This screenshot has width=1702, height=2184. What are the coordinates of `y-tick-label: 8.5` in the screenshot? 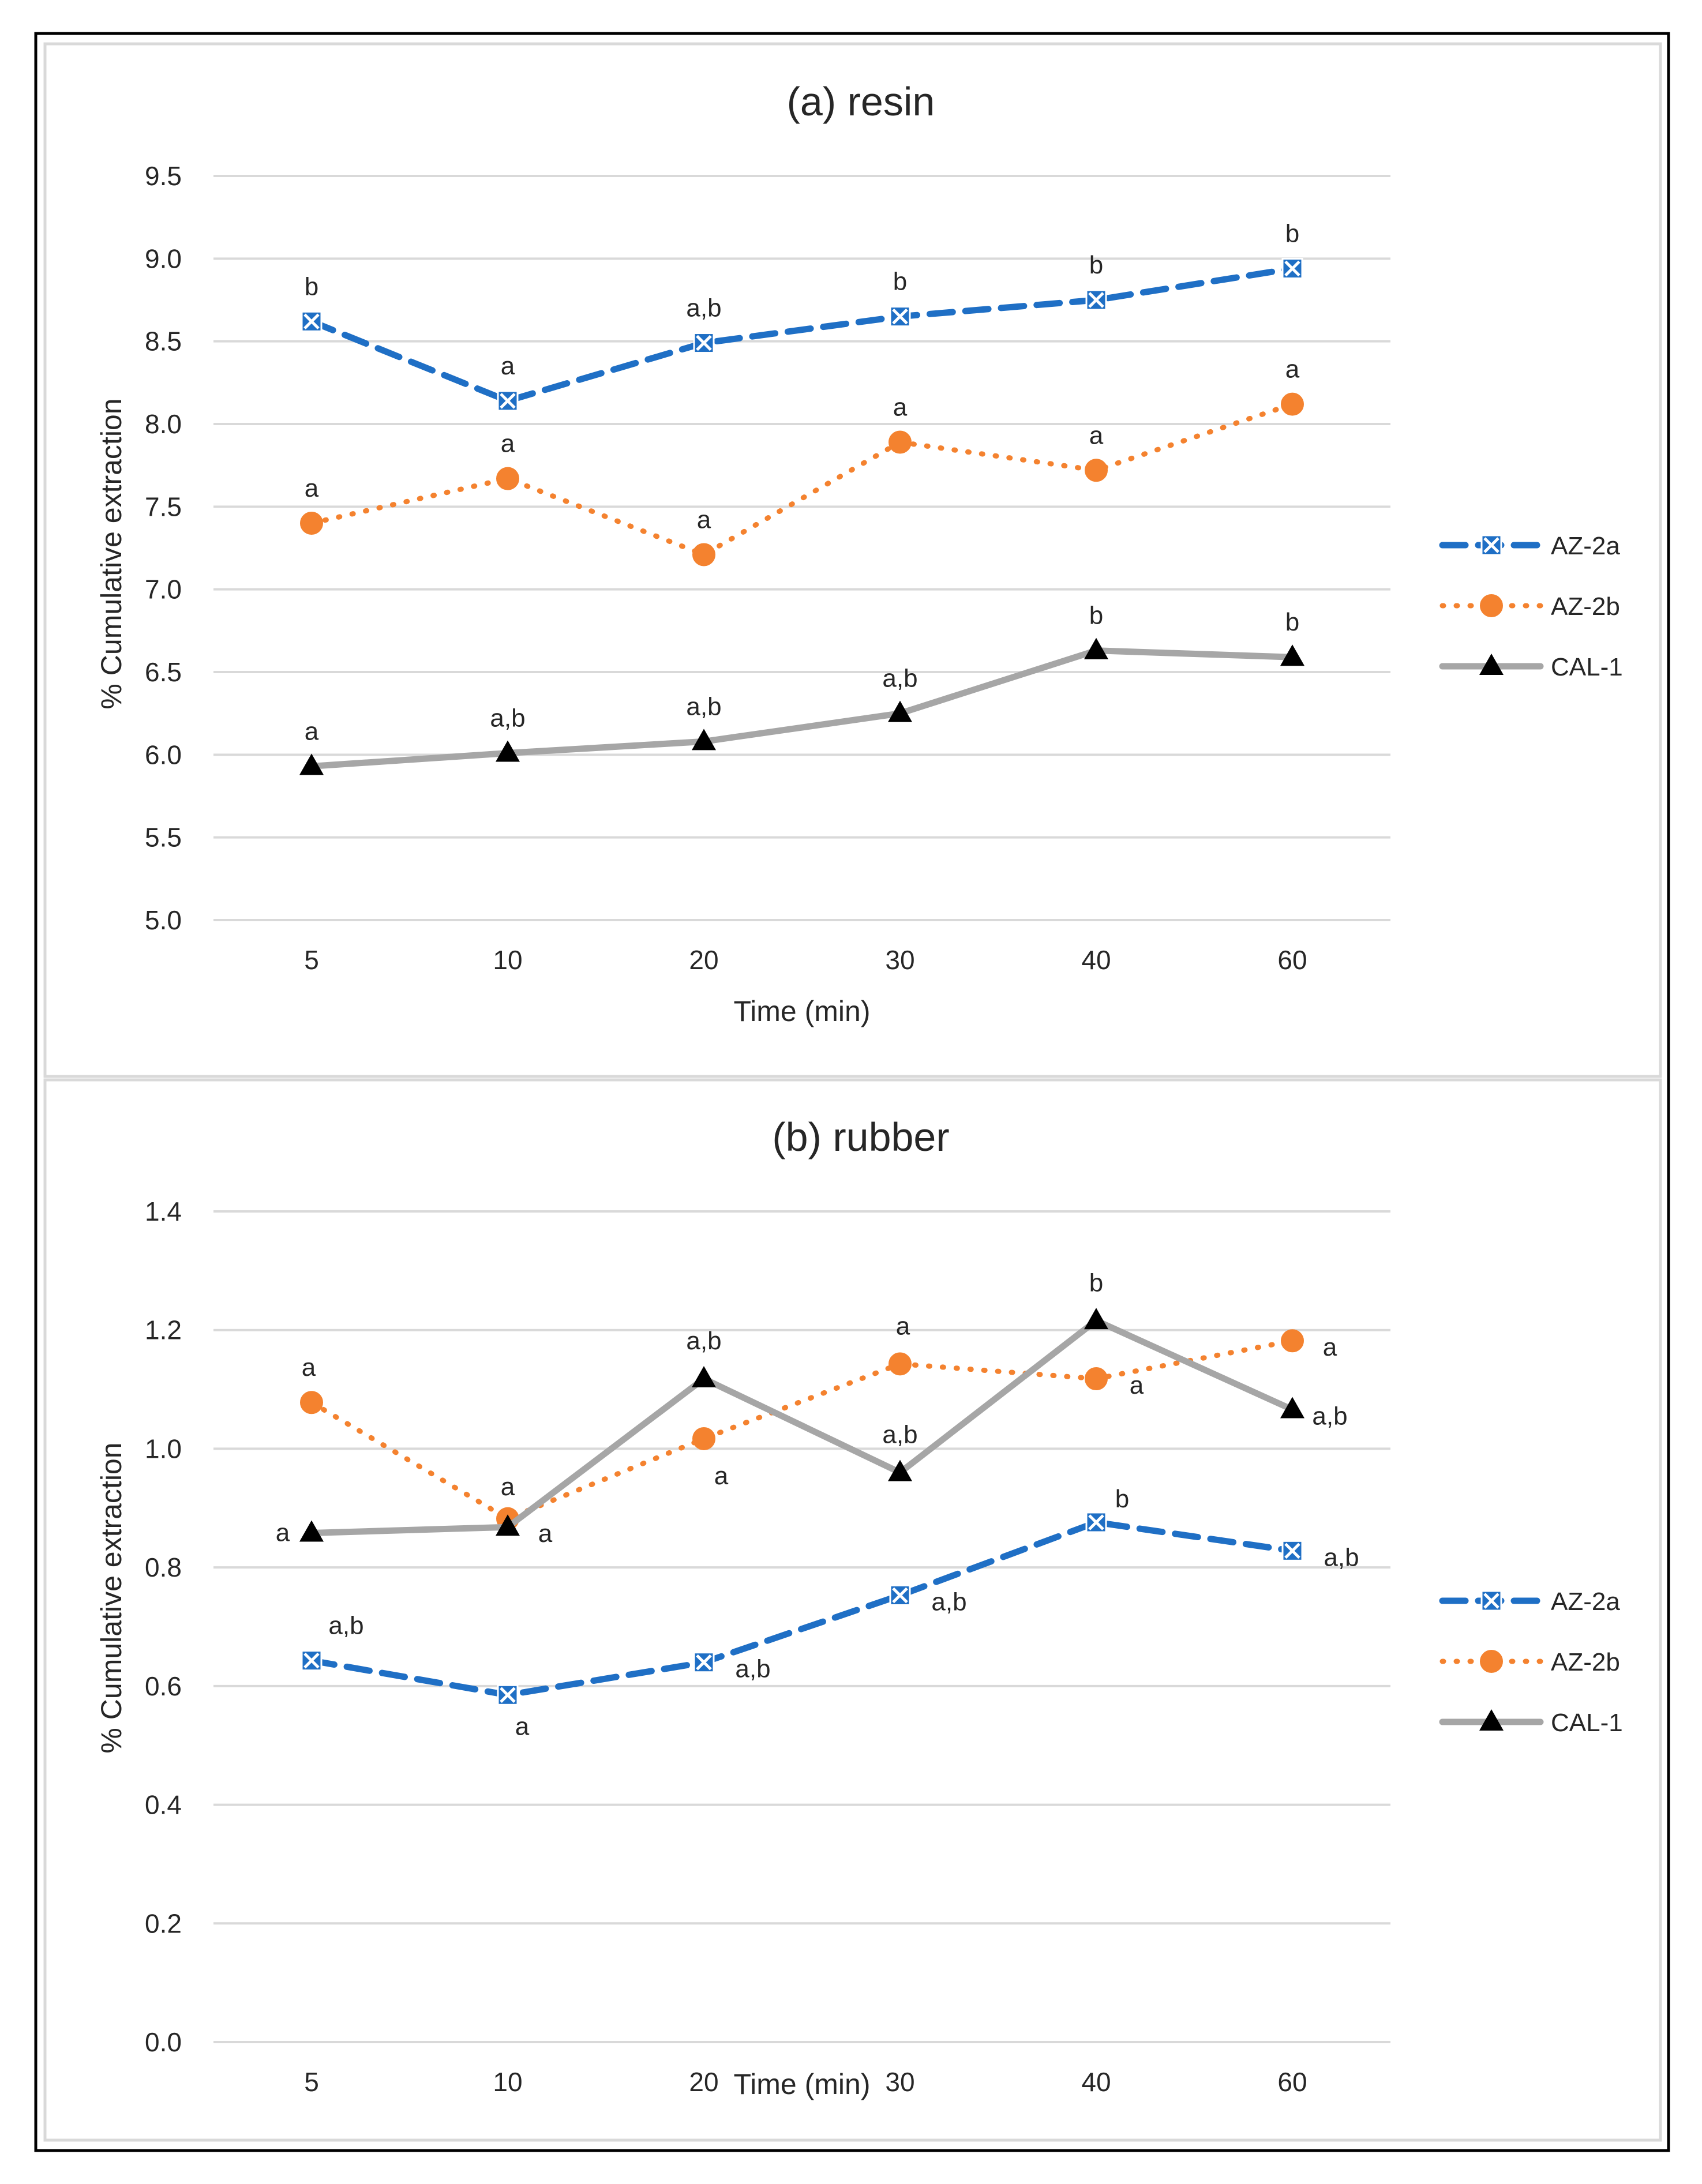 It's located at (163, 342).